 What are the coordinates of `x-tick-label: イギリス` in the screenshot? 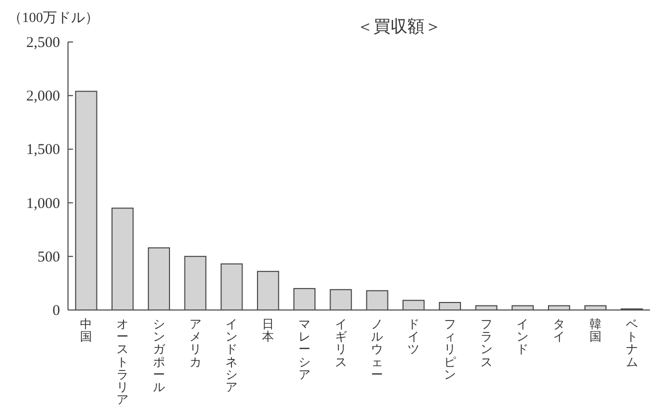 It's located at (340, 343).